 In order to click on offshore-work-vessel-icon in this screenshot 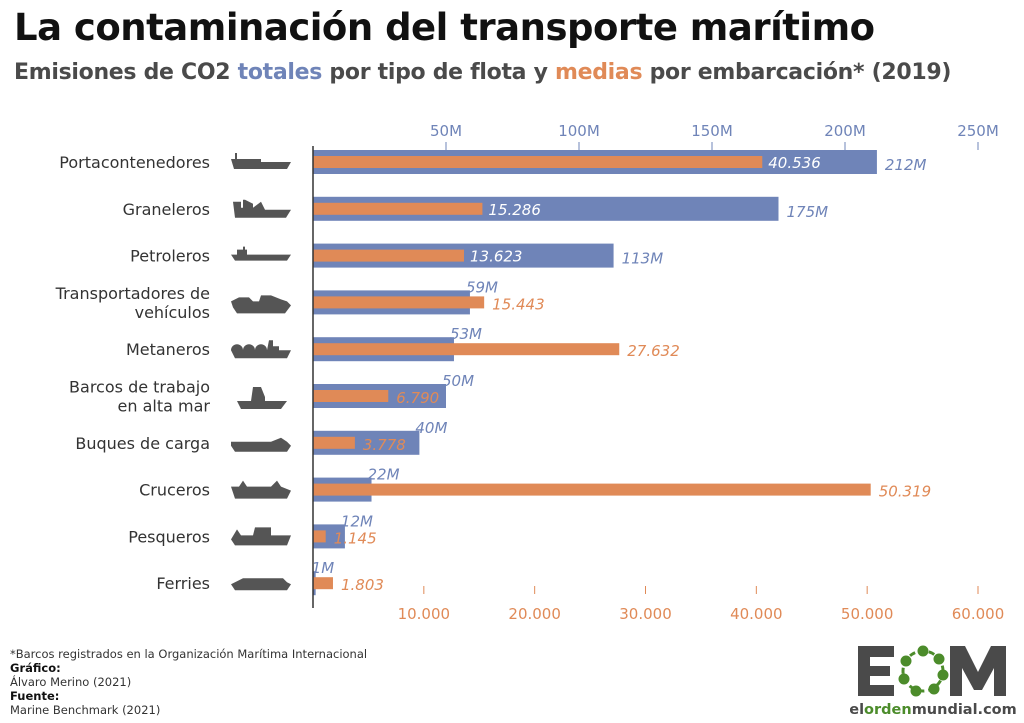, I will do `click(262, 398)`.